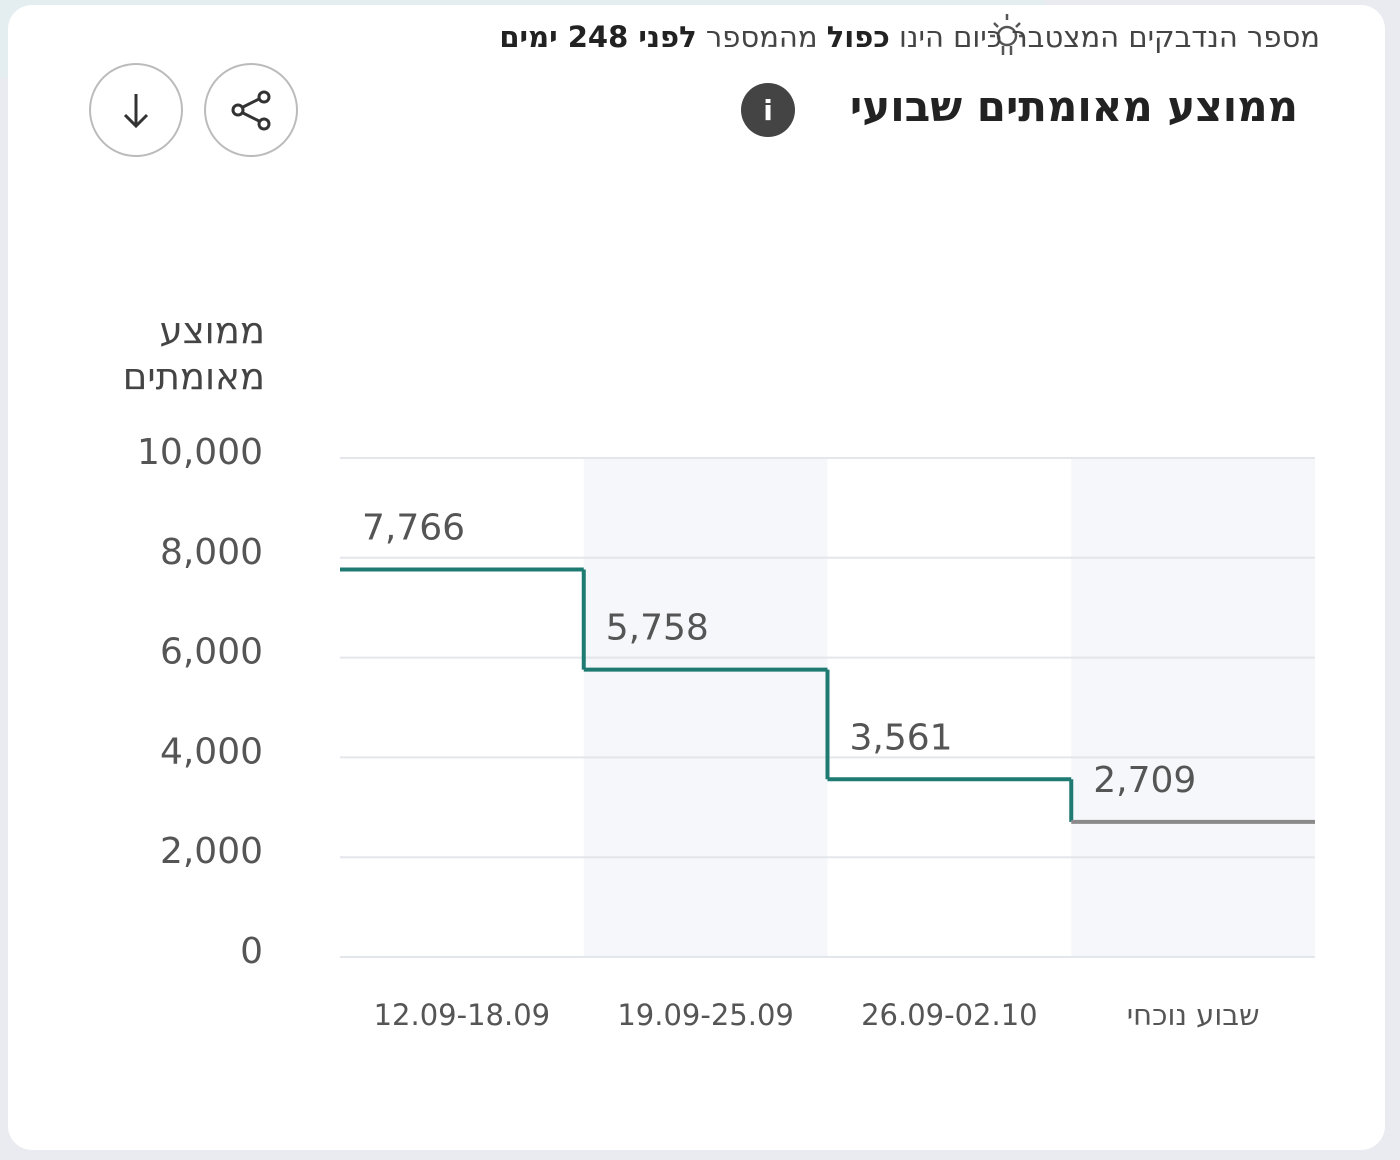 This screenshot has width=1400, height=1160. I want to click on y-tick-label: 8,000, so click(211, 552).